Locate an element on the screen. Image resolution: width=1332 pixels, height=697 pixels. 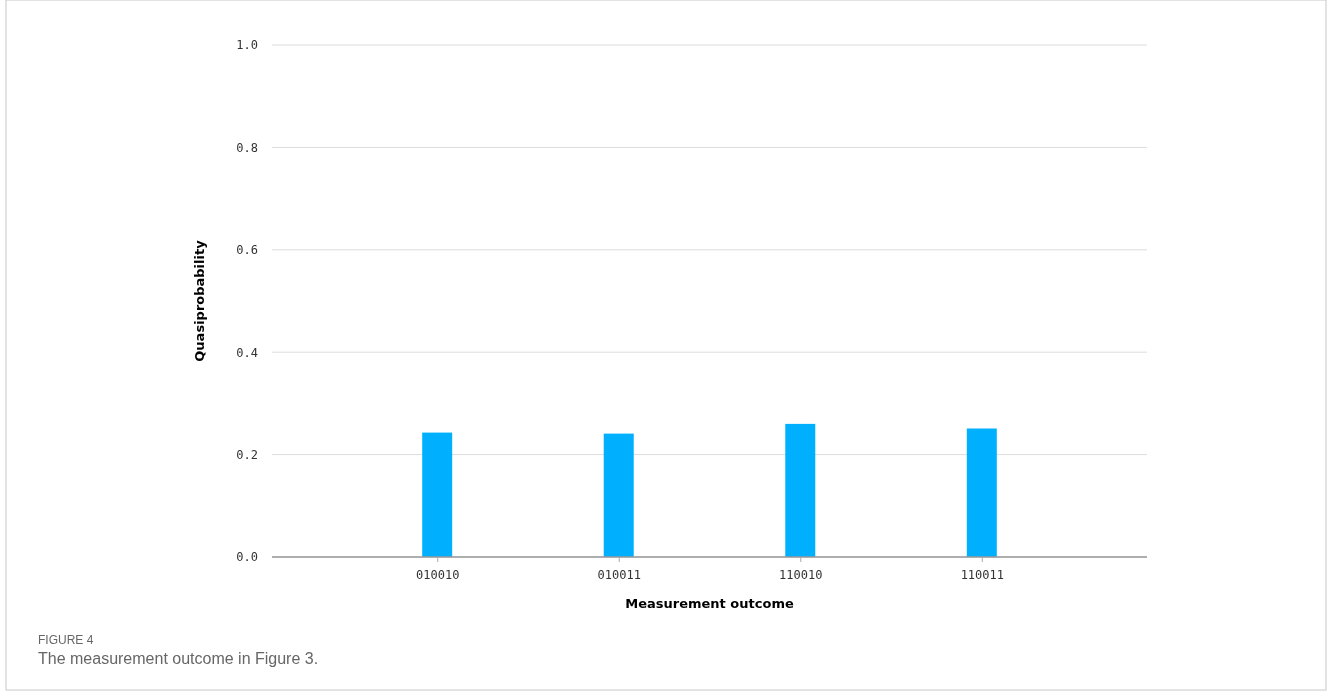
text: The measurement outcome in Figure 3. is located at coordinates (178, 658).